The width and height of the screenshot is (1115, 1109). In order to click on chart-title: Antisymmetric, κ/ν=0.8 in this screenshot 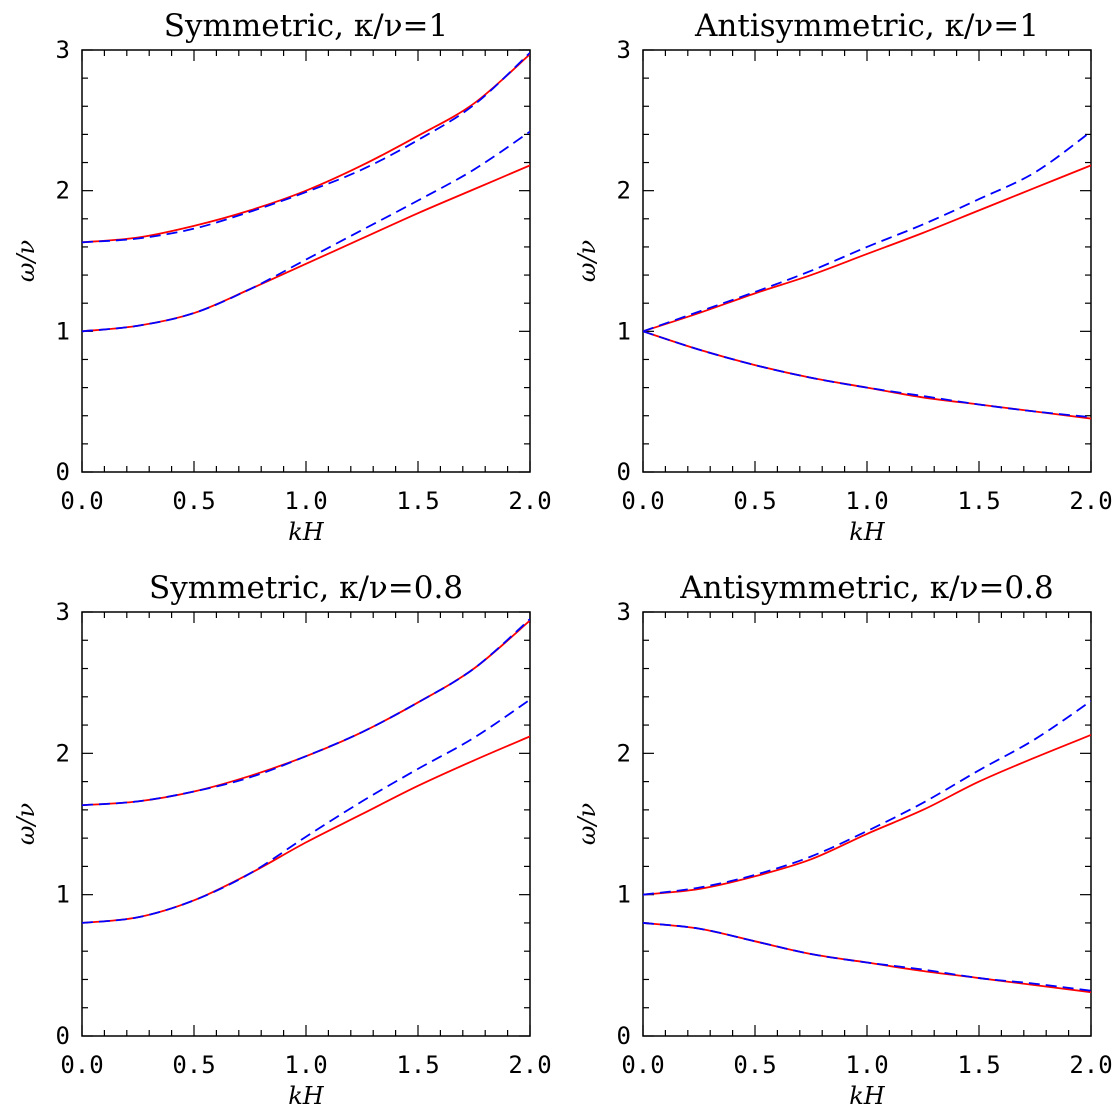, I will do `click(866, 588)`.